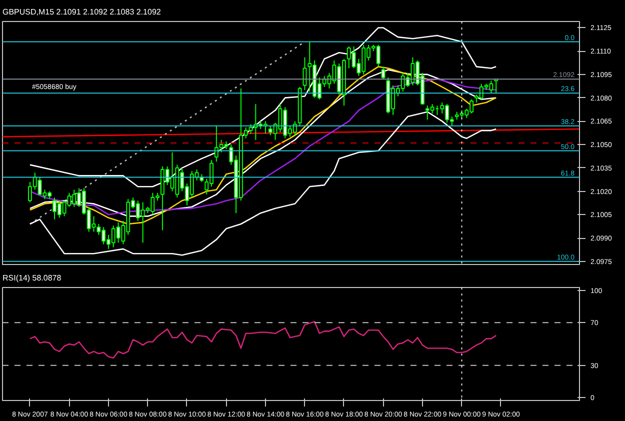 The height and width of the screenshot is (421, 625). Describe the element at coordinates (32, 278) in the screenshot. I see `chart-title: RSI(14) 58.0878` at that location.